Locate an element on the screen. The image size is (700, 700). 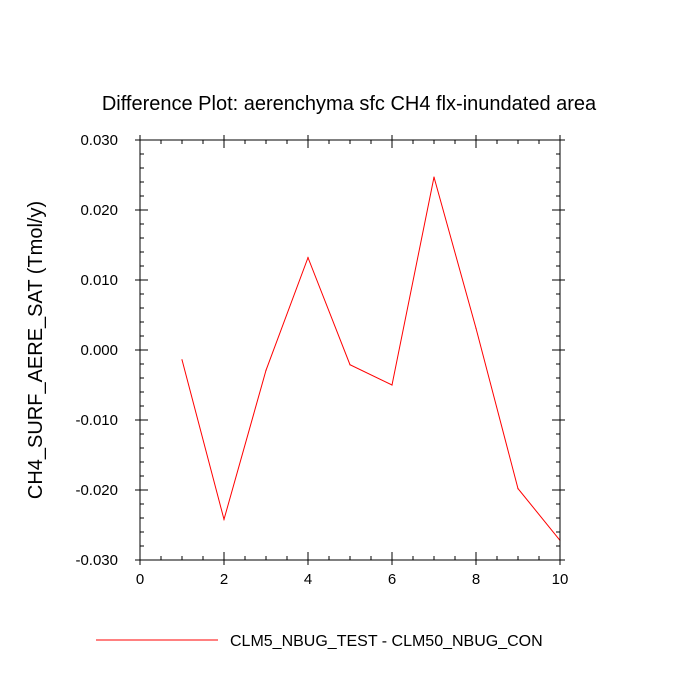
x-tick-label: 10 is located at coordinates (560, 579).